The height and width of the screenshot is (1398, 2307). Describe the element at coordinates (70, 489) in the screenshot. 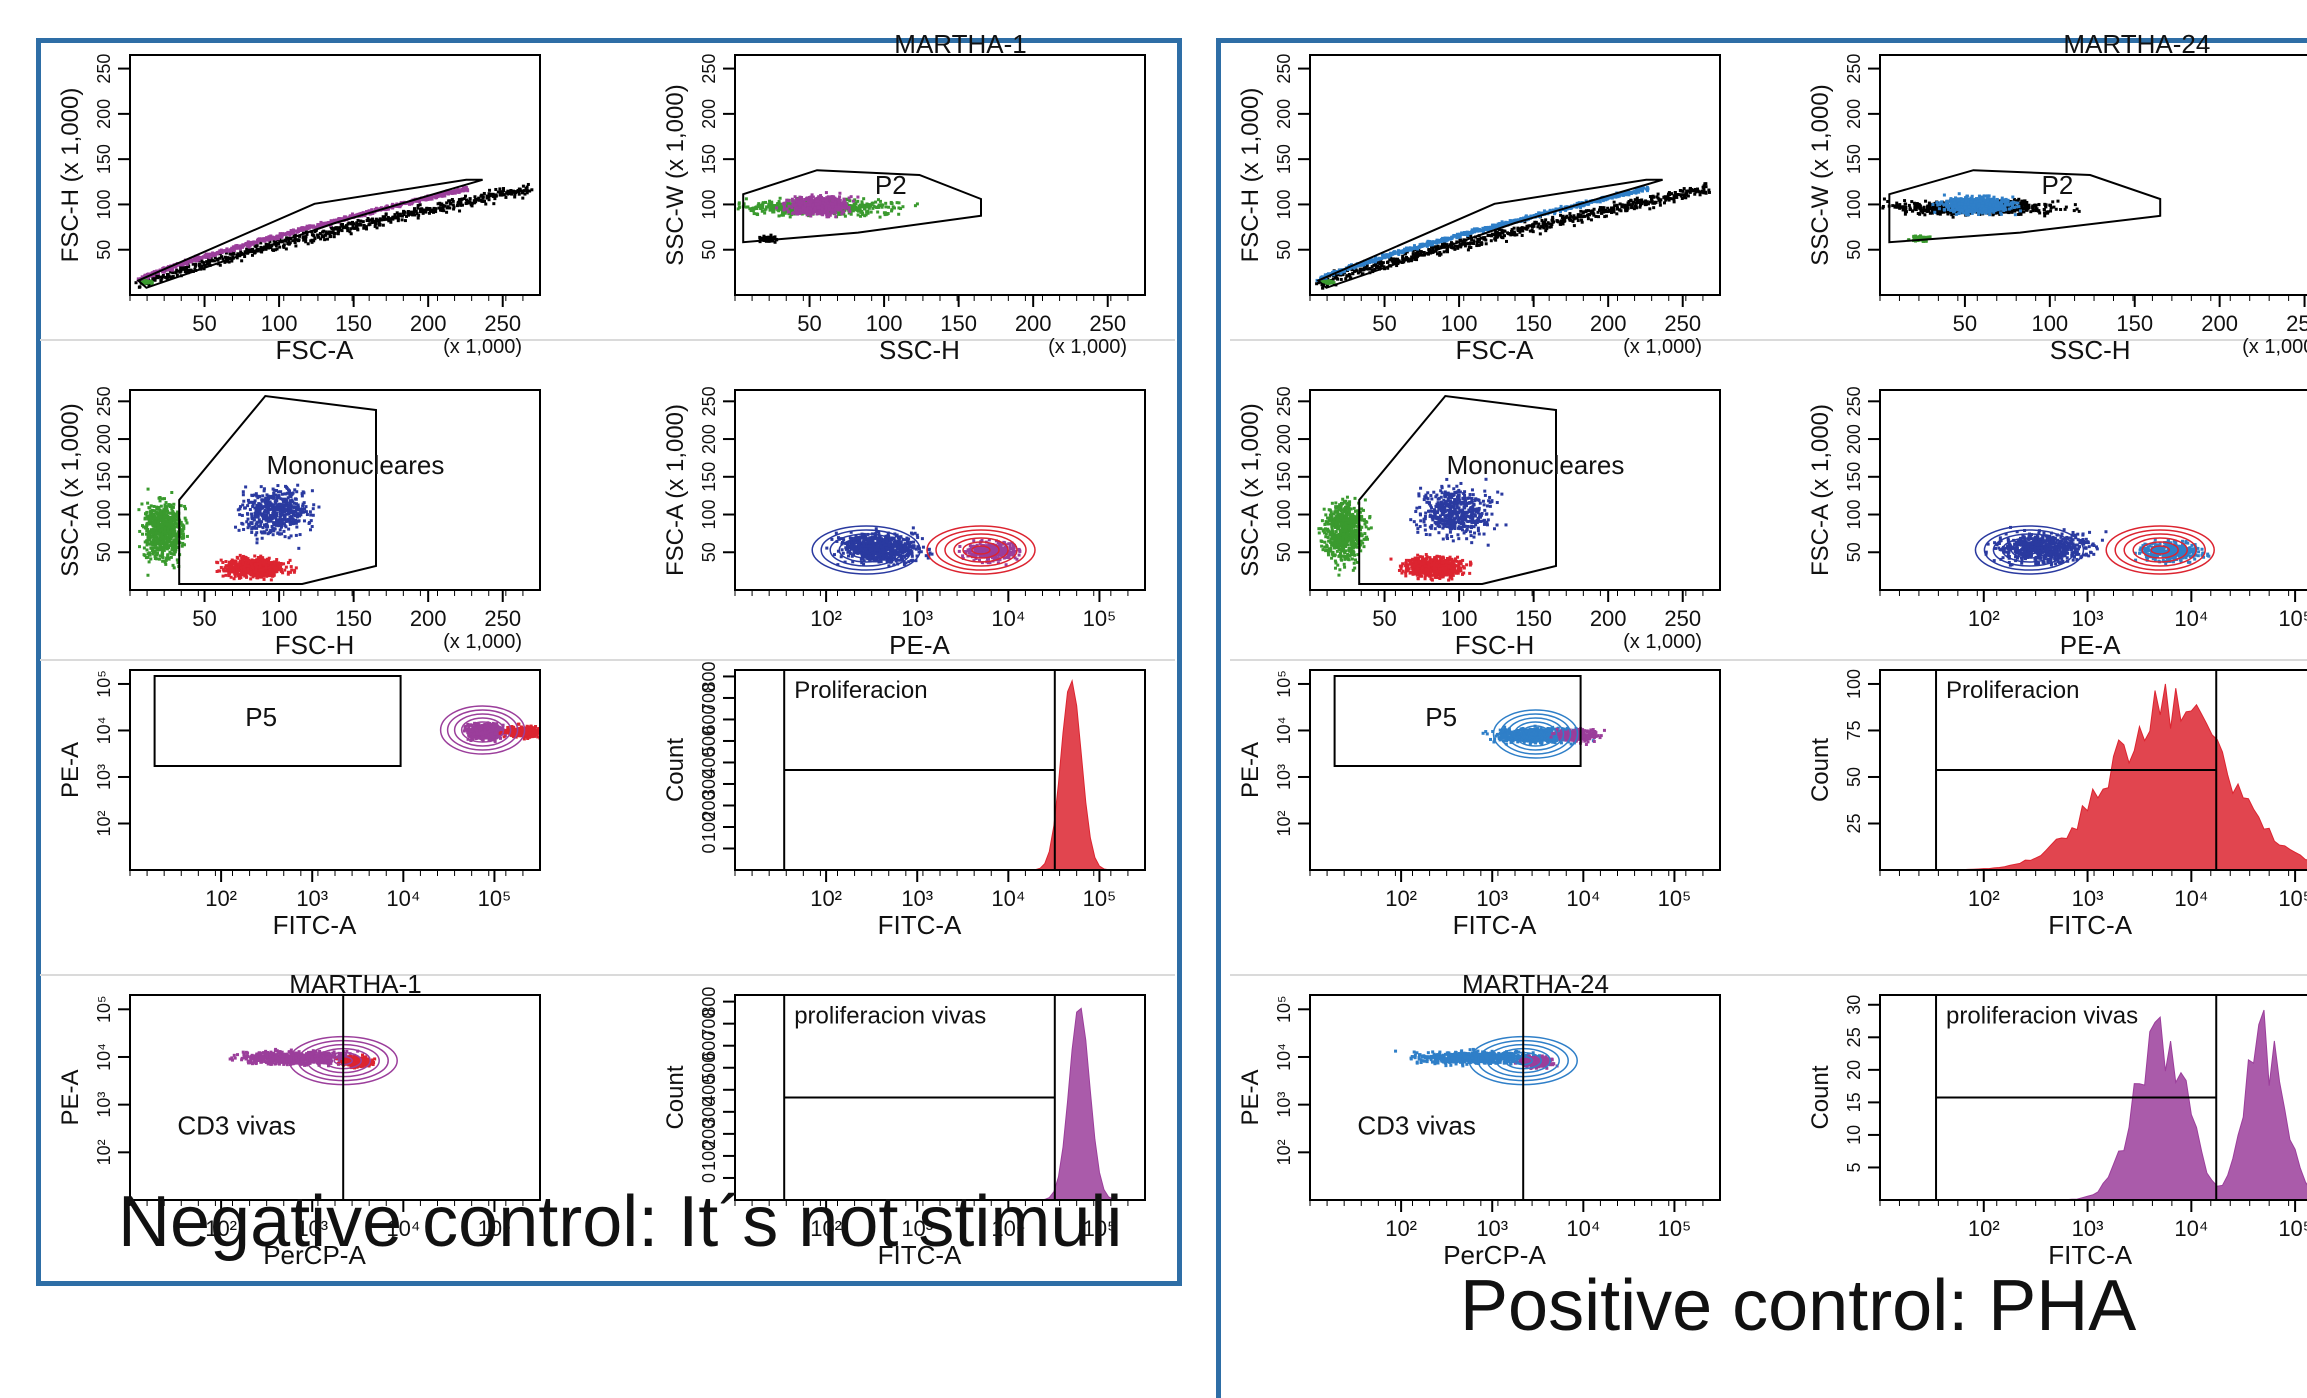

I see `y-axis-label: SSC-A (x 1,000)` at that location.